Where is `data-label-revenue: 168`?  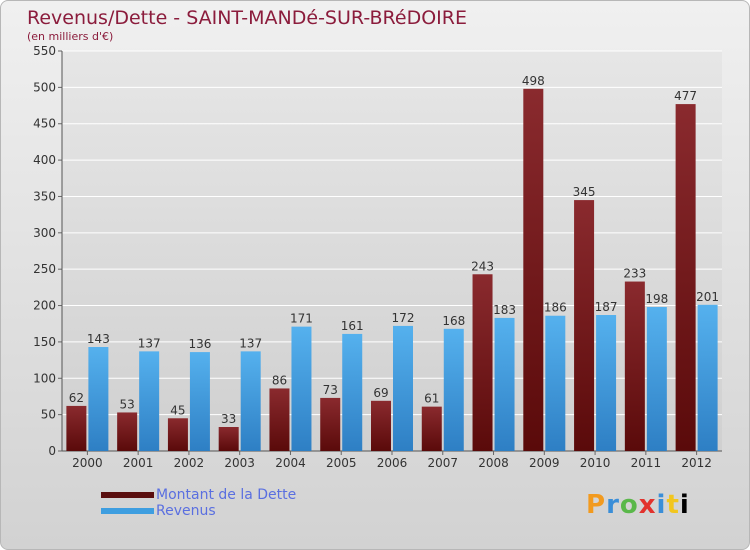 data-label-revenue: 168 is located at coordinates (453, 321).